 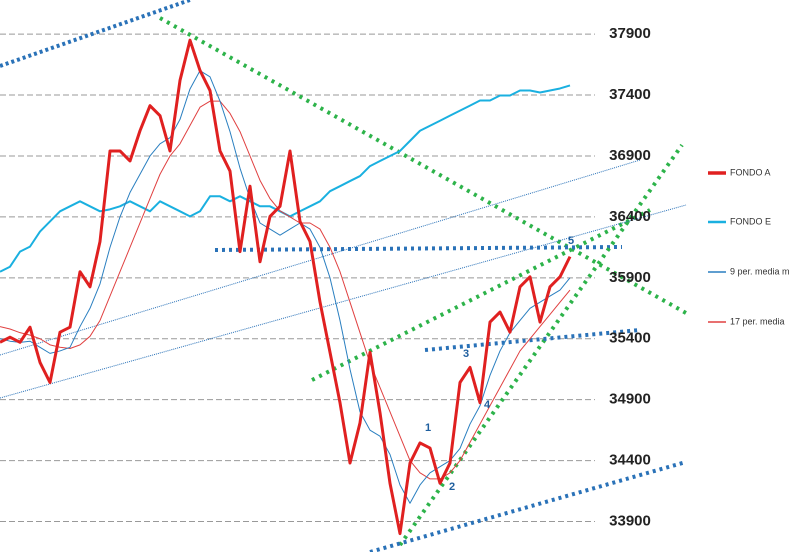 I want to click on y-tick-label: 35400, so click(x=630, y=338).